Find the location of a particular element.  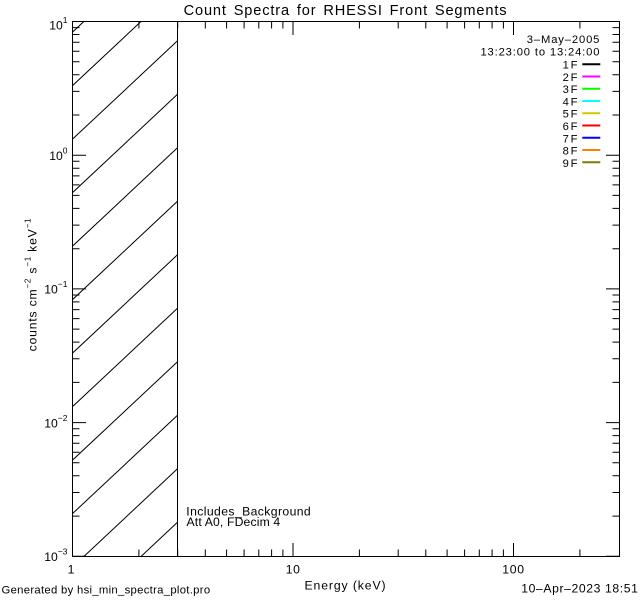

svg-text: 10⁻¹ is located at coordinates (56, 287).